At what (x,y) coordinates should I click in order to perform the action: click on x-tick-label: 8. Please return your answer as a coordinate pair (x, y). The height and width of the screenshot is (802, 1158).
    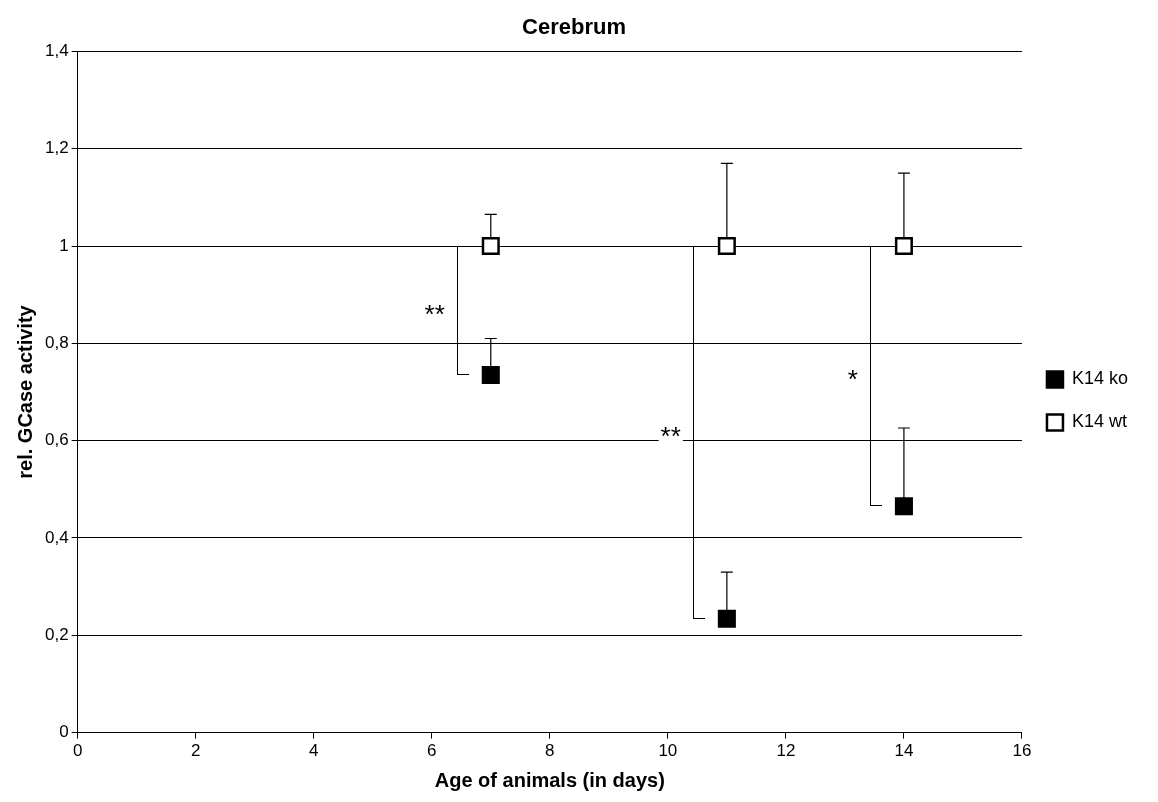
    Looking at the image, I should click on (550, 751).